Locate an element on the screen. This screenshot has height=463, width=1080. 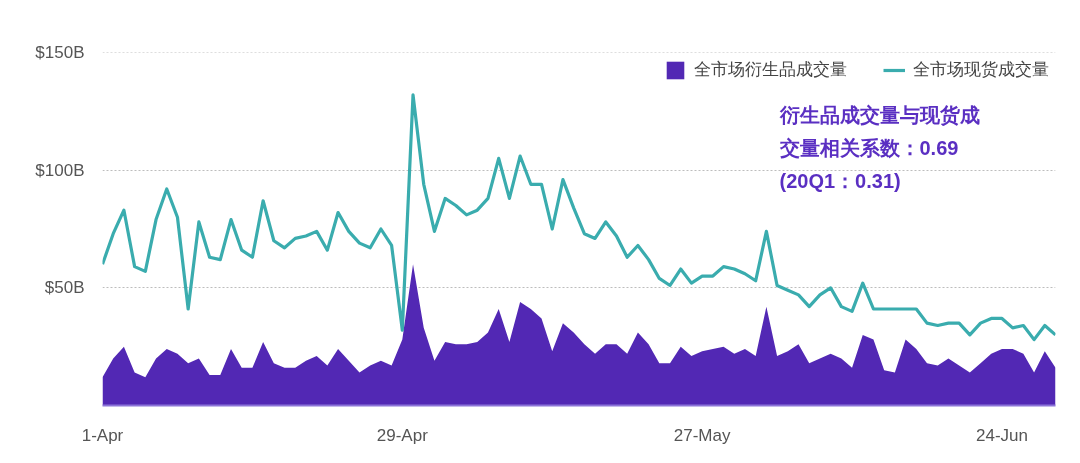
legend-label: 全市场现货成交量 is located at coordinates (981, 70).